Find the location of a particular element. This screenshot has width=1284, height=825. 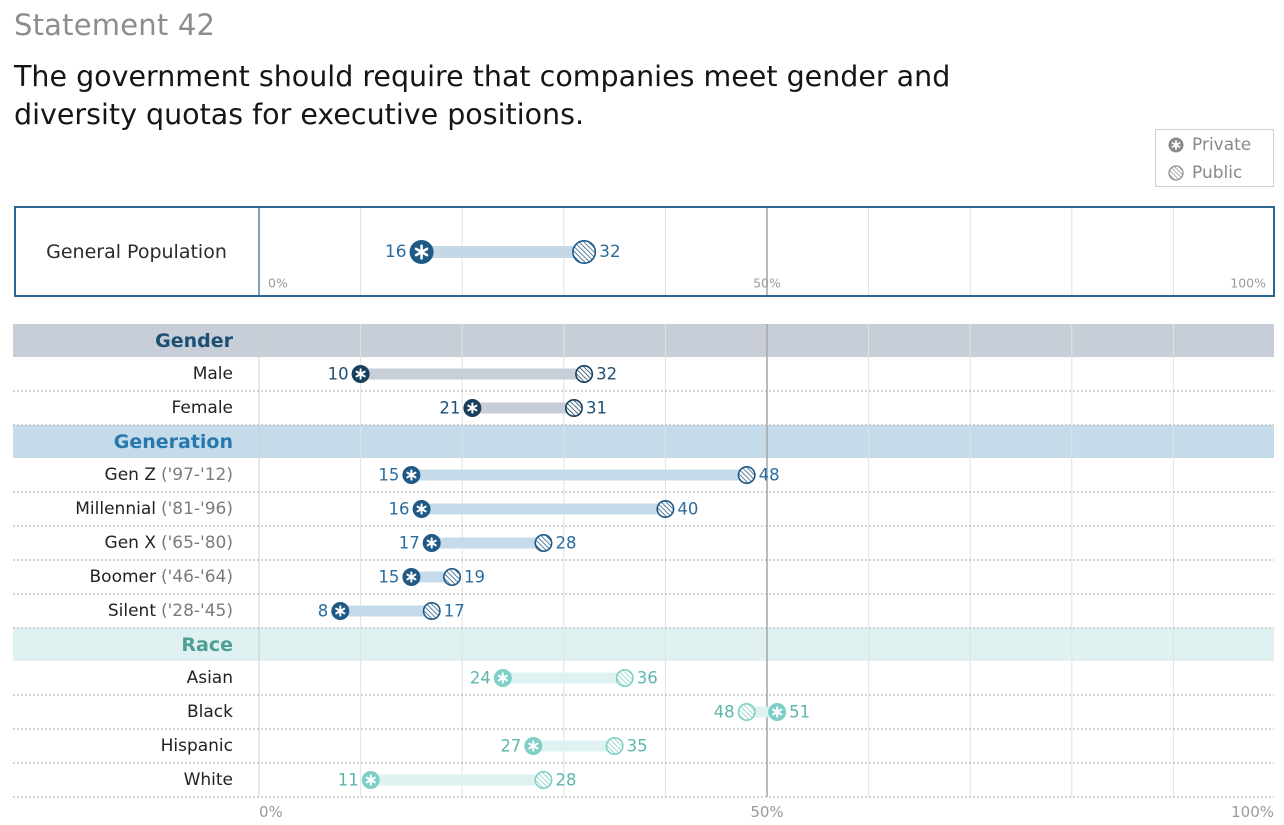

row-label: Male is located at coordinates (123, 374).